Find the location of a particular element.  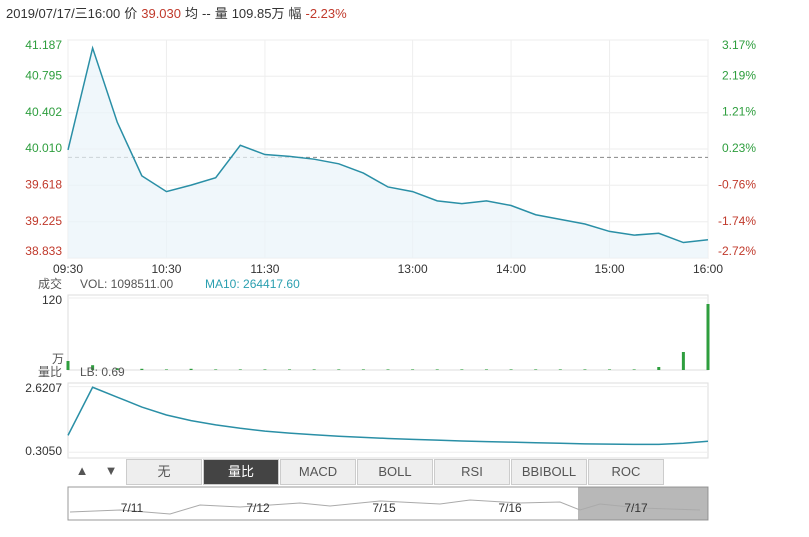

x-tick-label: 11:30 is located at coordinates (264, 269).